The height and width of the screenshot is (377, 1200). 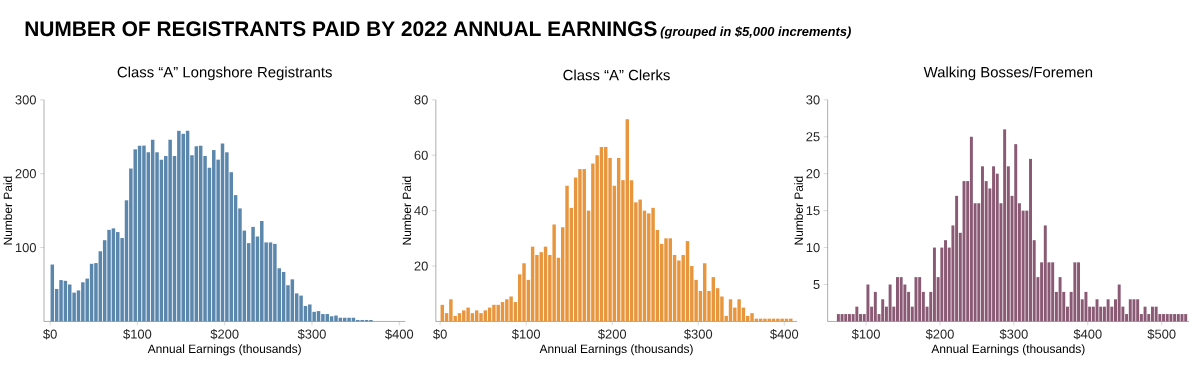 What do you see at coordinates (421, 100) in the screenshot?
I see `y-tick-label: 80` at bounding box center [421, 100].